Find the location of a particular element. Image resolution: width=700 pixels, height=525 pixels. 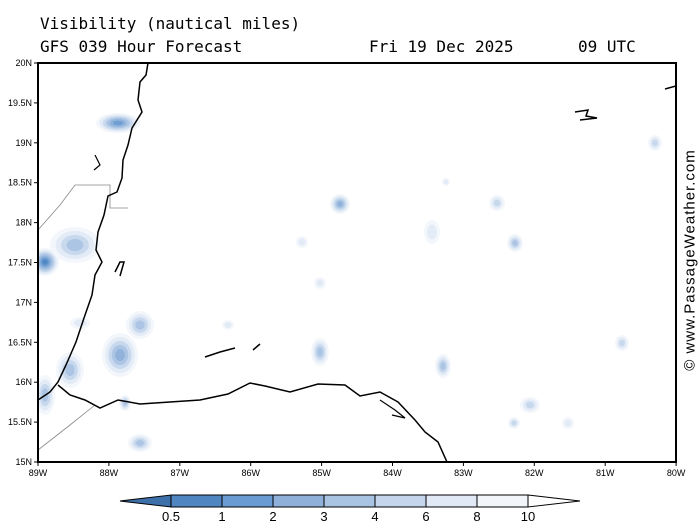

lat-label: 18.5N is located at coordinates (20, 183).